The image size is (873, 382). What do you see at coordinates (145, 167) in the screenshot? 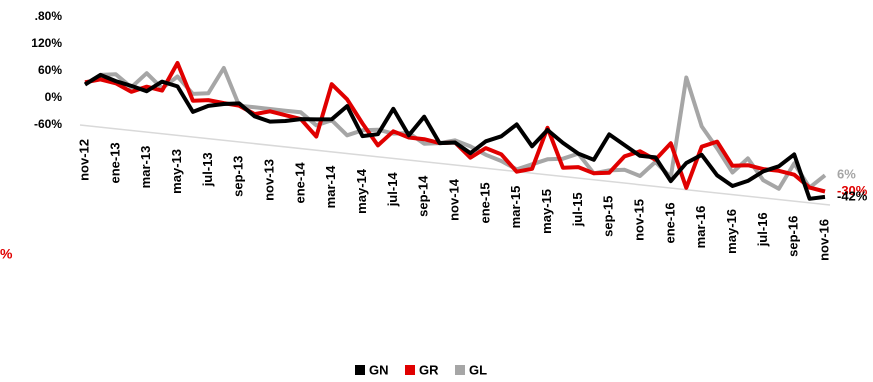
I see `x-tick-label: mar-13` at bounding box center [145, 167].